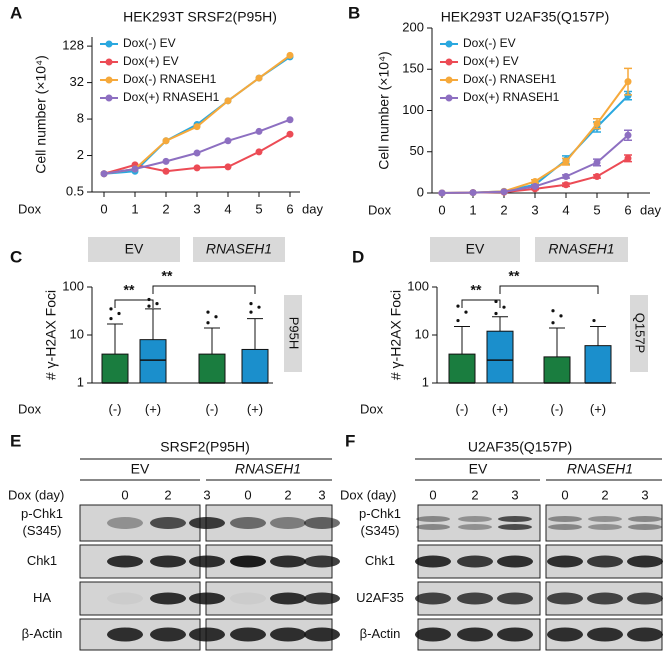  Describe the element at coordinates (565, 209) in the screenshot. I see `x-tick-label: 4` at that location.